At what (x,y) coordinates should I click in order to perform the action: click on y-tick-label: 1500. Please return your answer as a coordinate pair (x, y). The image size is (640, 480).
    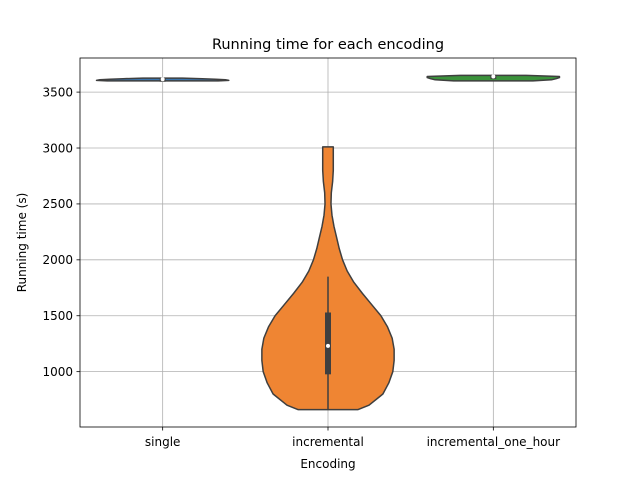
    Looking at the image, I should click on (57, 316).